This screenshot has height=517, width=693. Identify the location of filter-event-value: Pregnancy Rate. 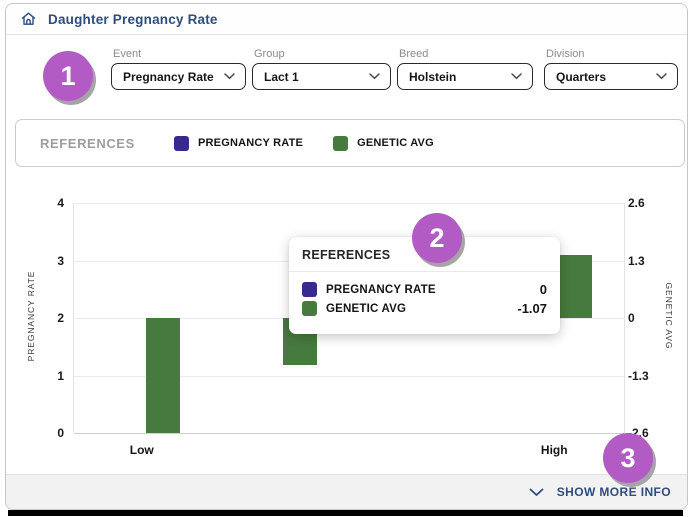
(168, 76).